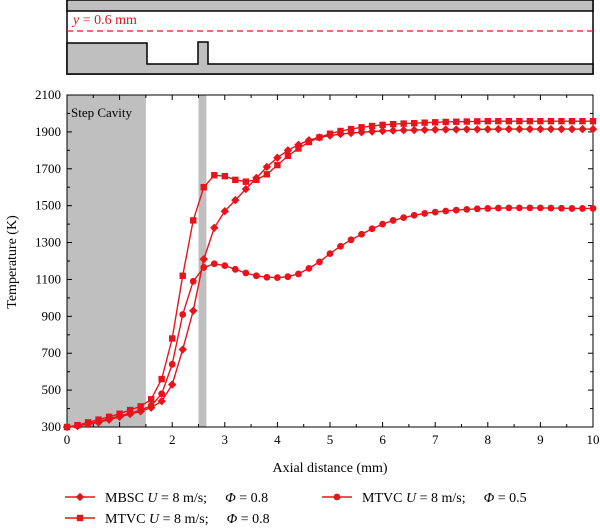 This screenshot has height=531, width=600. I want to click on legend-label: MBSC U = 8 m/s; Φ = 0.8, so click(186, 498).